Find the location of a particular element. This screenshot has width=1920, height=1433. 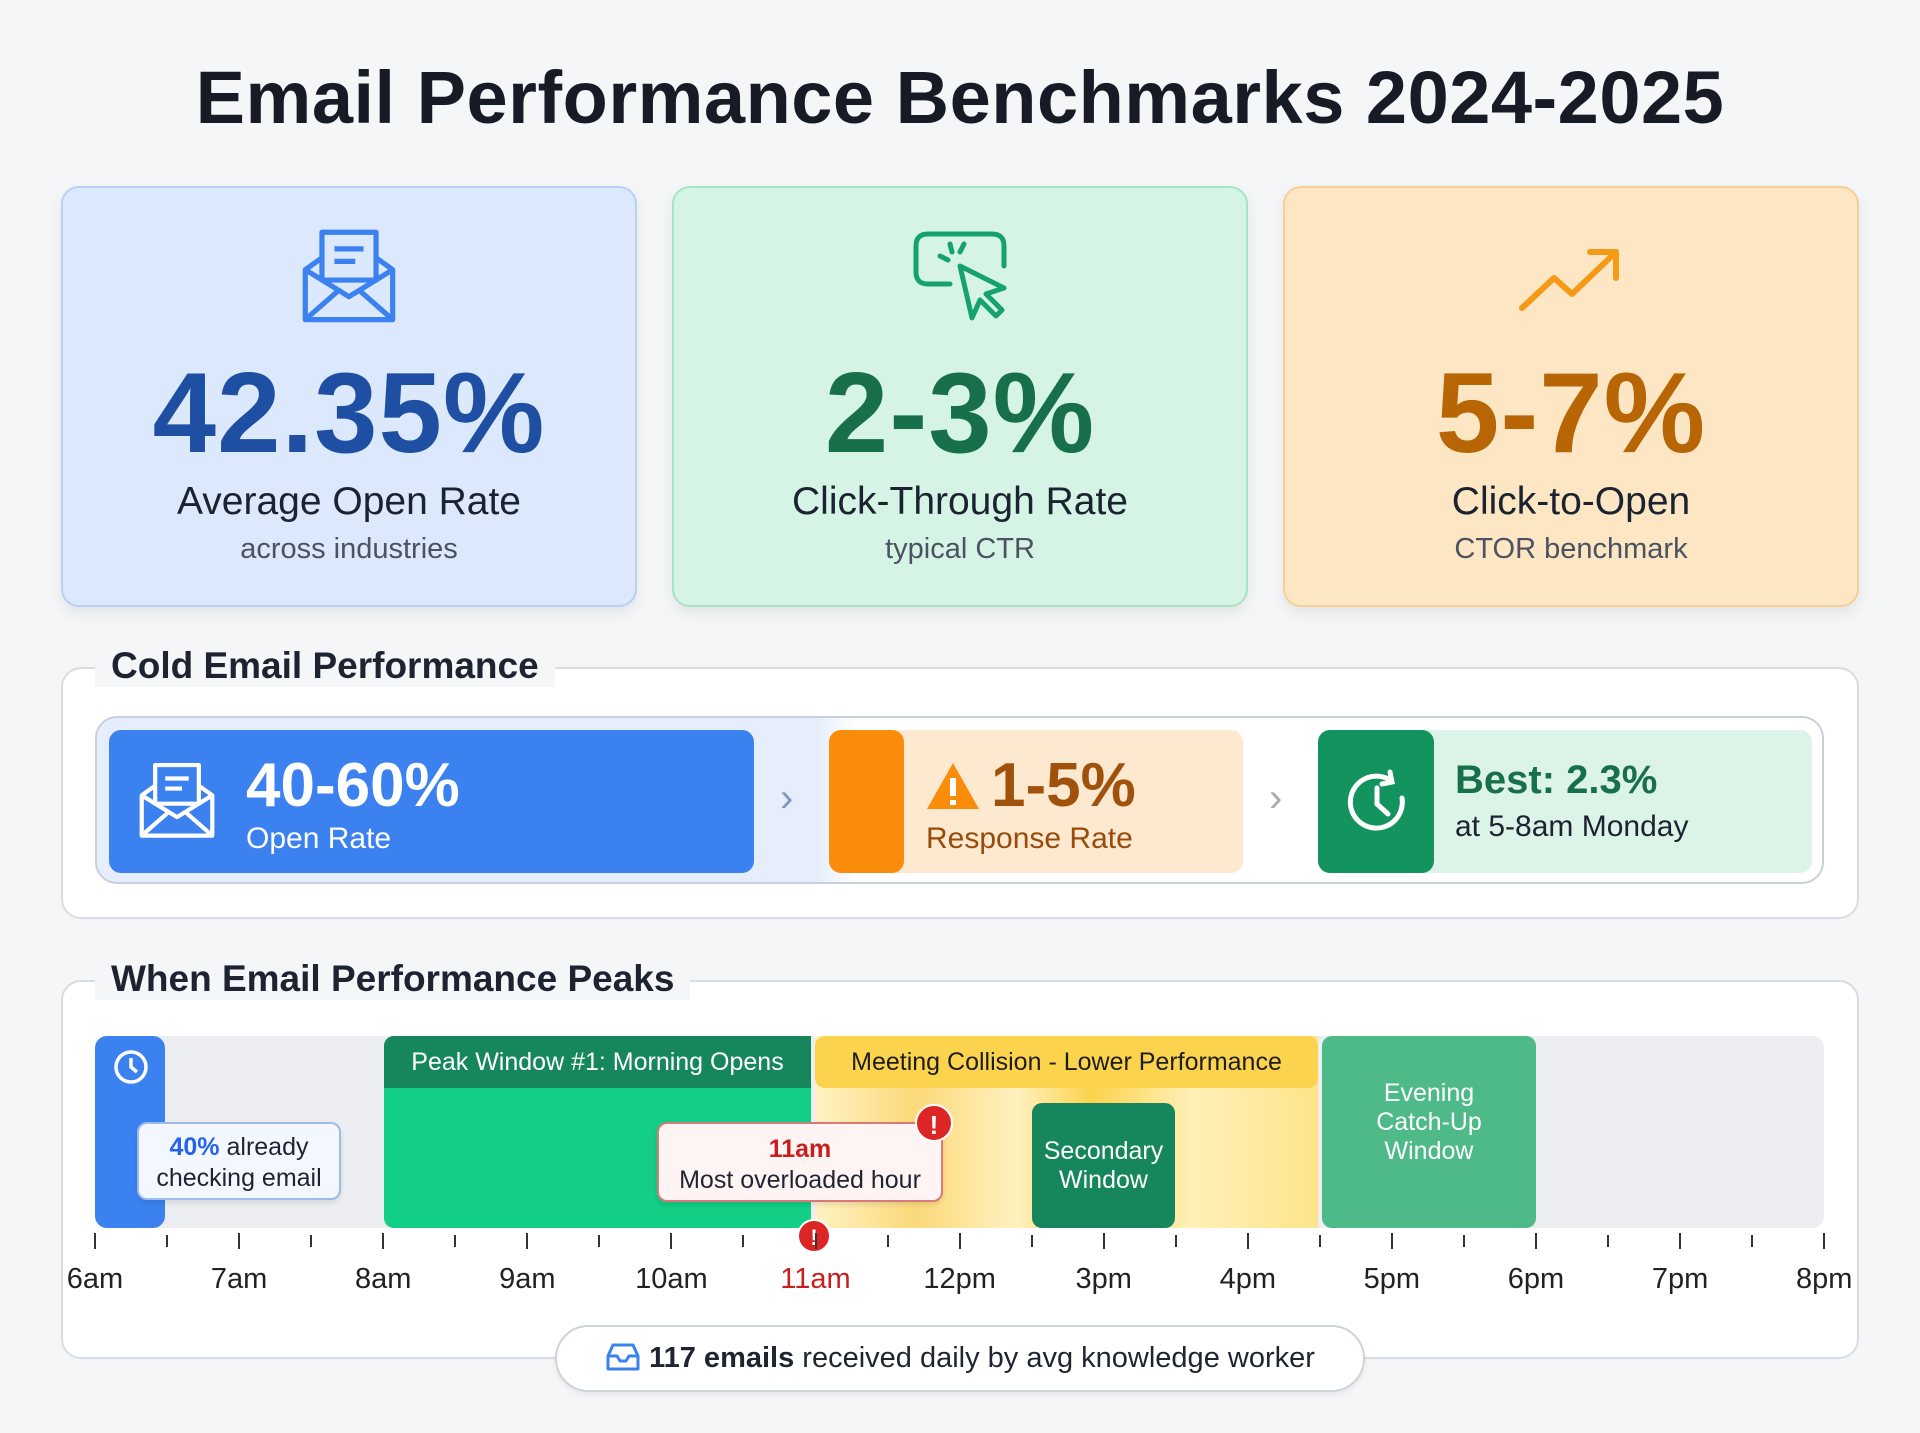

ctr-card: 2-3% Click-Through Rate typical CTR is located at coordinates (960, 396).